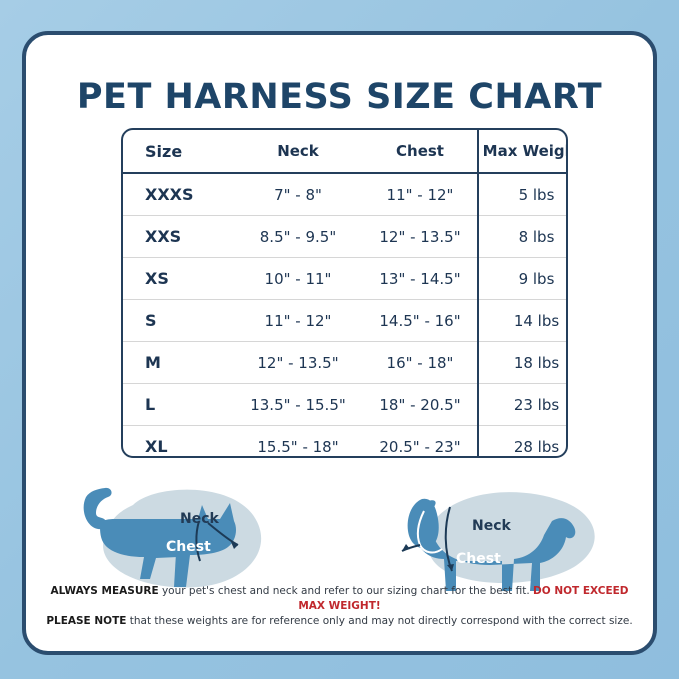 Image resolution: width=679 pixels, height=679 pixels. I want to click on cell-neck: 7" - 8", so click(298, 194).